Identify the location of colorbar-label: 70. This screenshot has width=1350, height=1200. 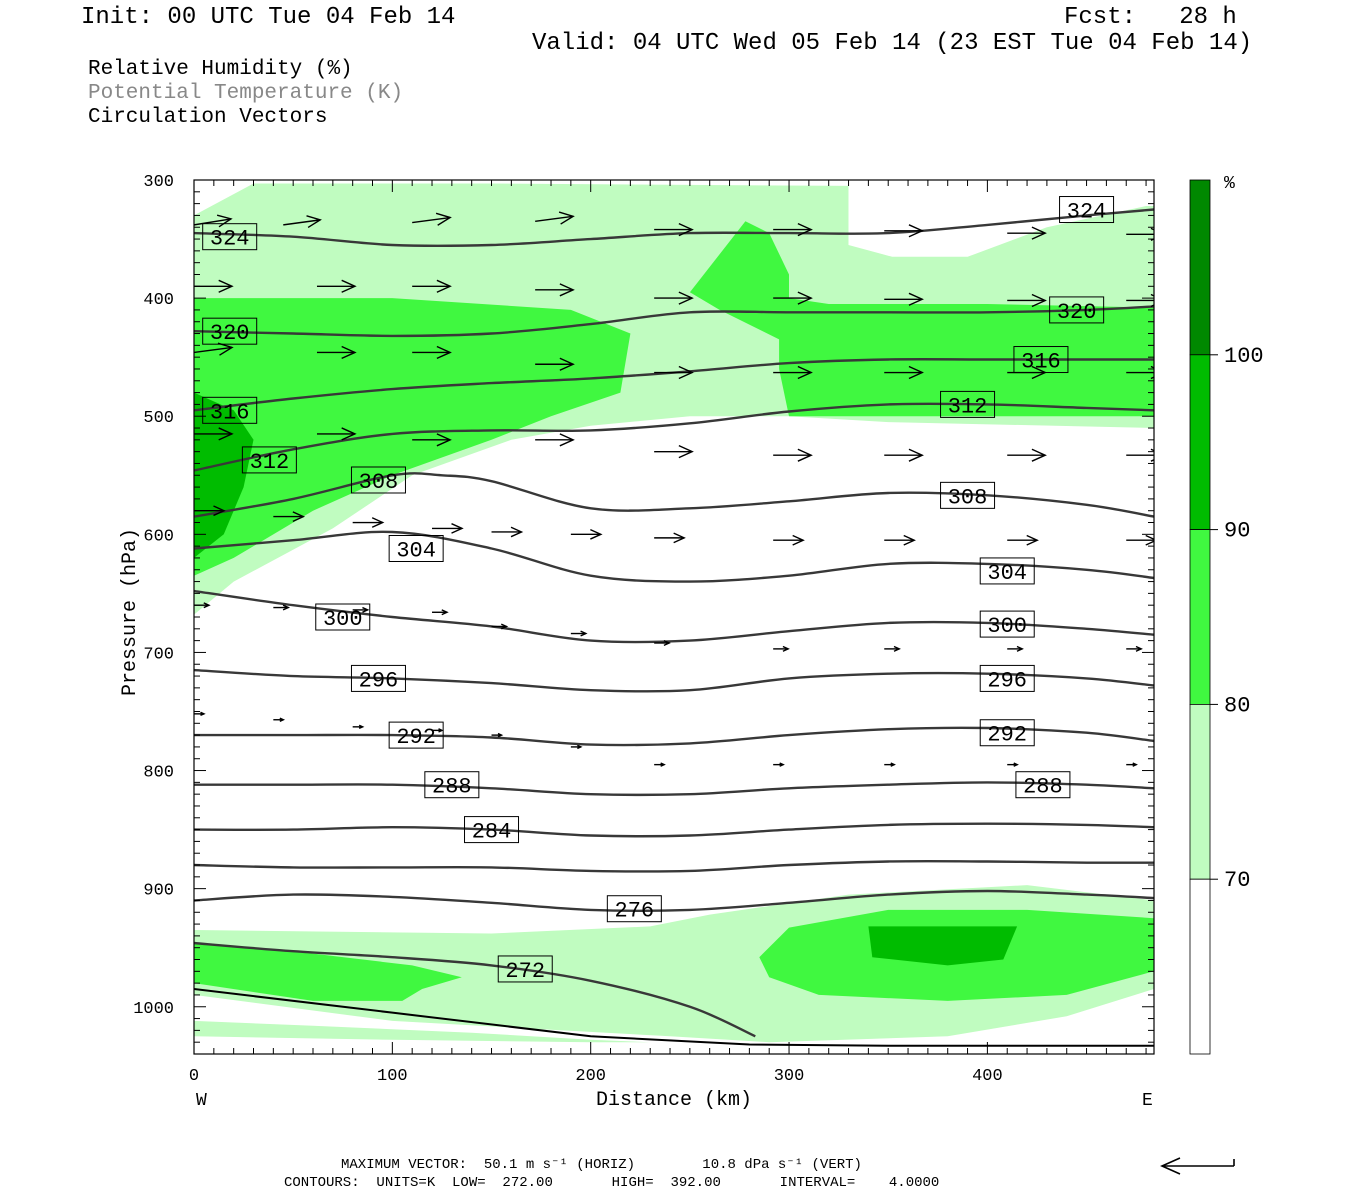
(1237, 880).